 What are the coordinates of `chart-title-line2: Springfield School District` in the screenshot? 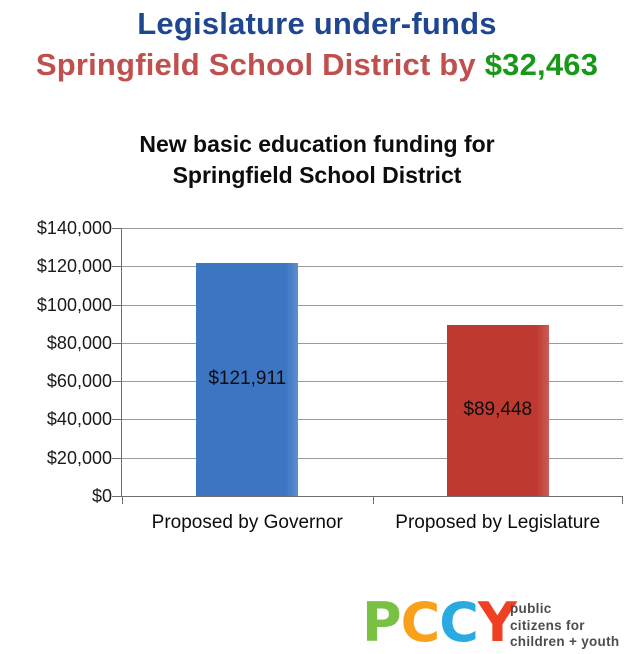 It's located at (317, 175).